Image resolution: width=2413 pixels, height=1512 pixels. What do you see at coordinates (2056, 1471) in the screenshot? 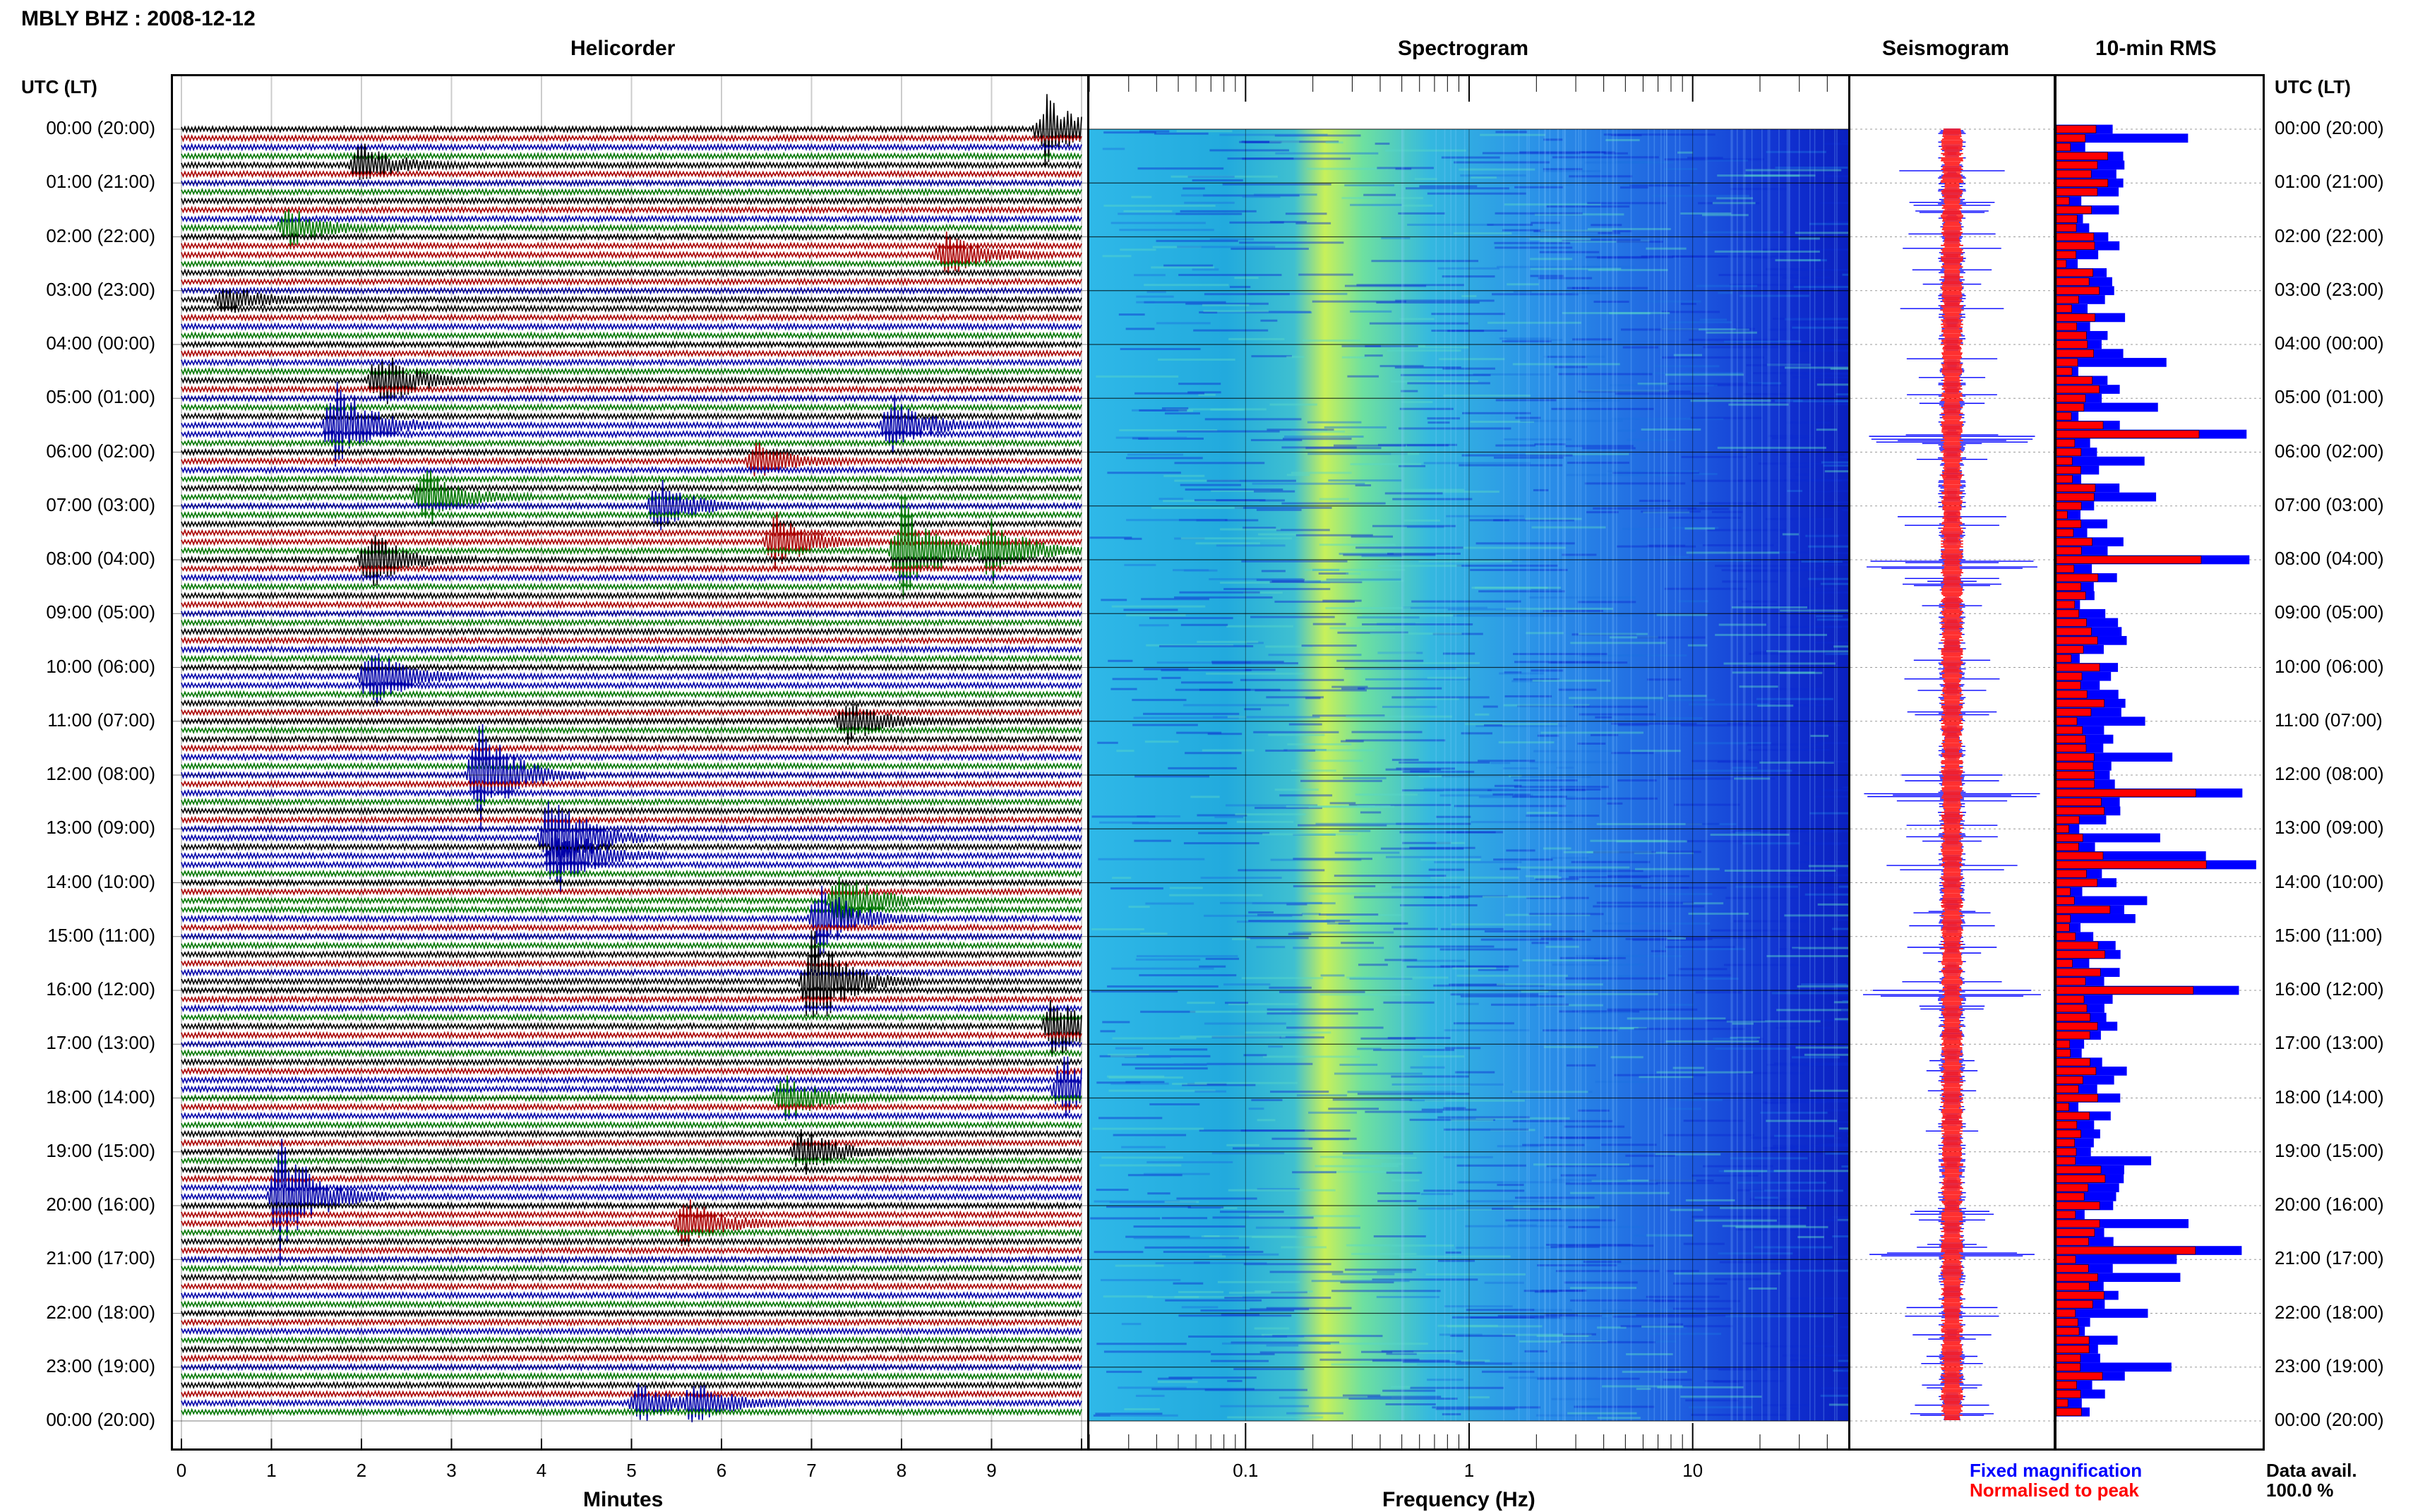
I see `legend-fixed-magnification: Fixed magnification` at bounding box center [2056, 1471].